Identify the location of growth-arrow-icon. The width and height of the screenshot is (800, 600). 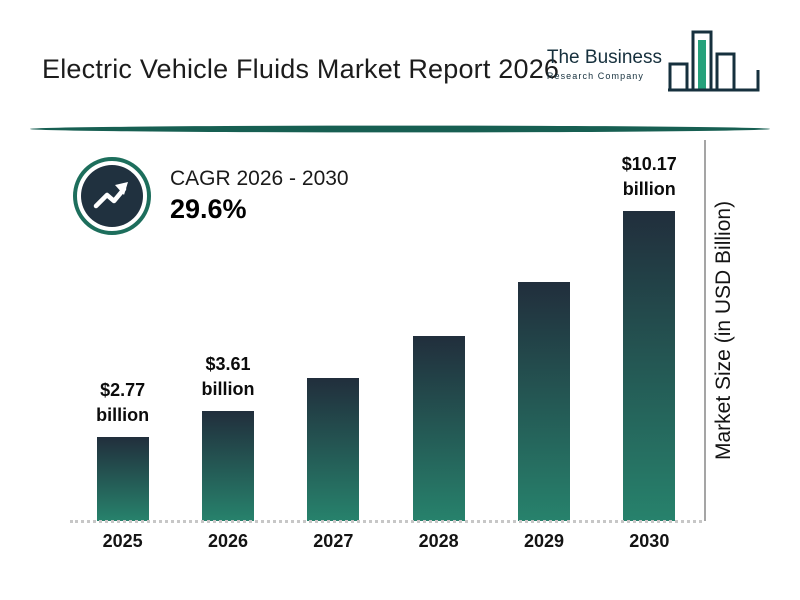
(112, 196).